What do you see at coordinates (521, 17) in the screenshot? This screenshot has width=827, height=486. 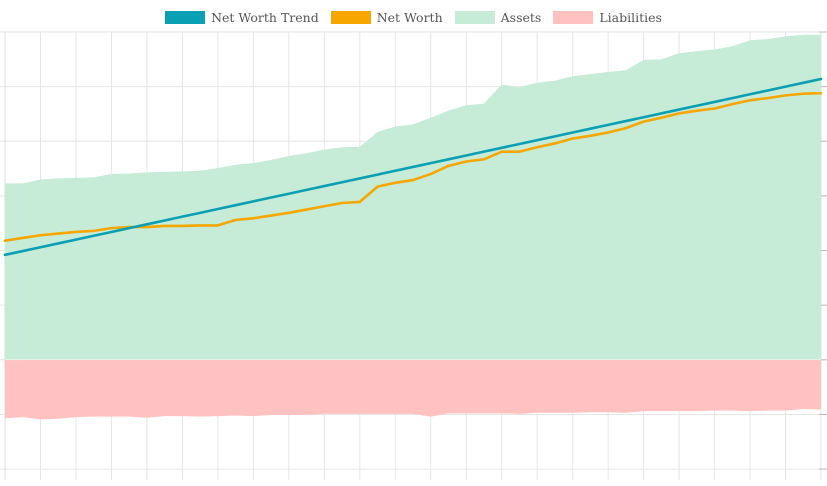 I see `legend-label-assets: Assets` at bounding box center [521, 17].